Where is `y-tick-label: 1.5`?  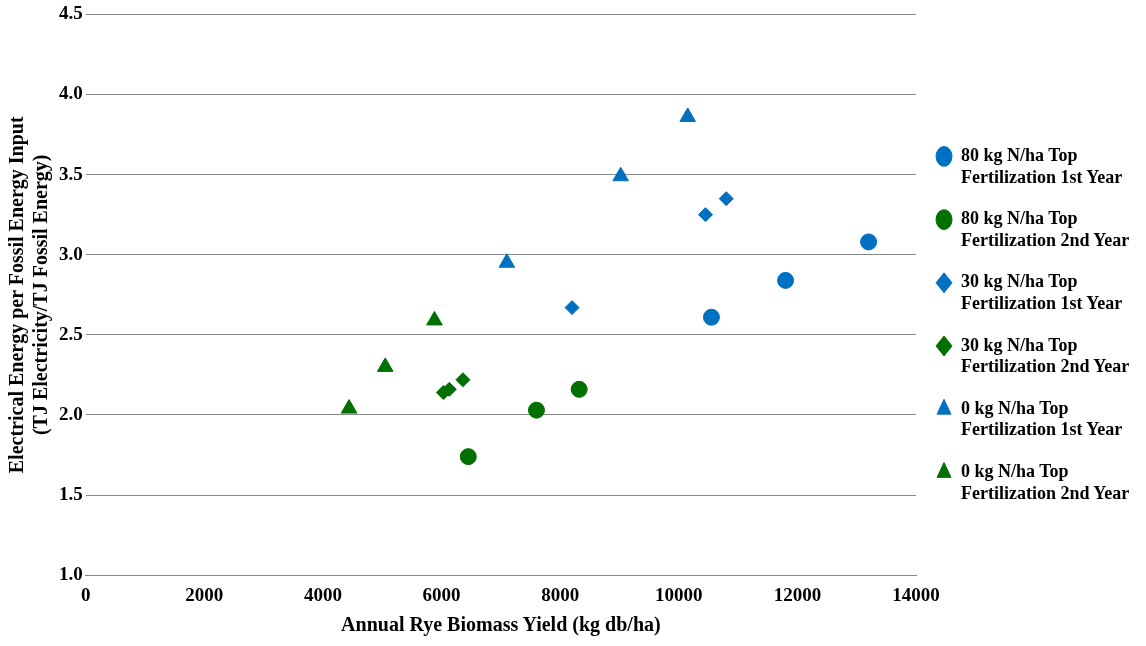 y-tick-label: 1.5 is located at coordinates (71, 493).